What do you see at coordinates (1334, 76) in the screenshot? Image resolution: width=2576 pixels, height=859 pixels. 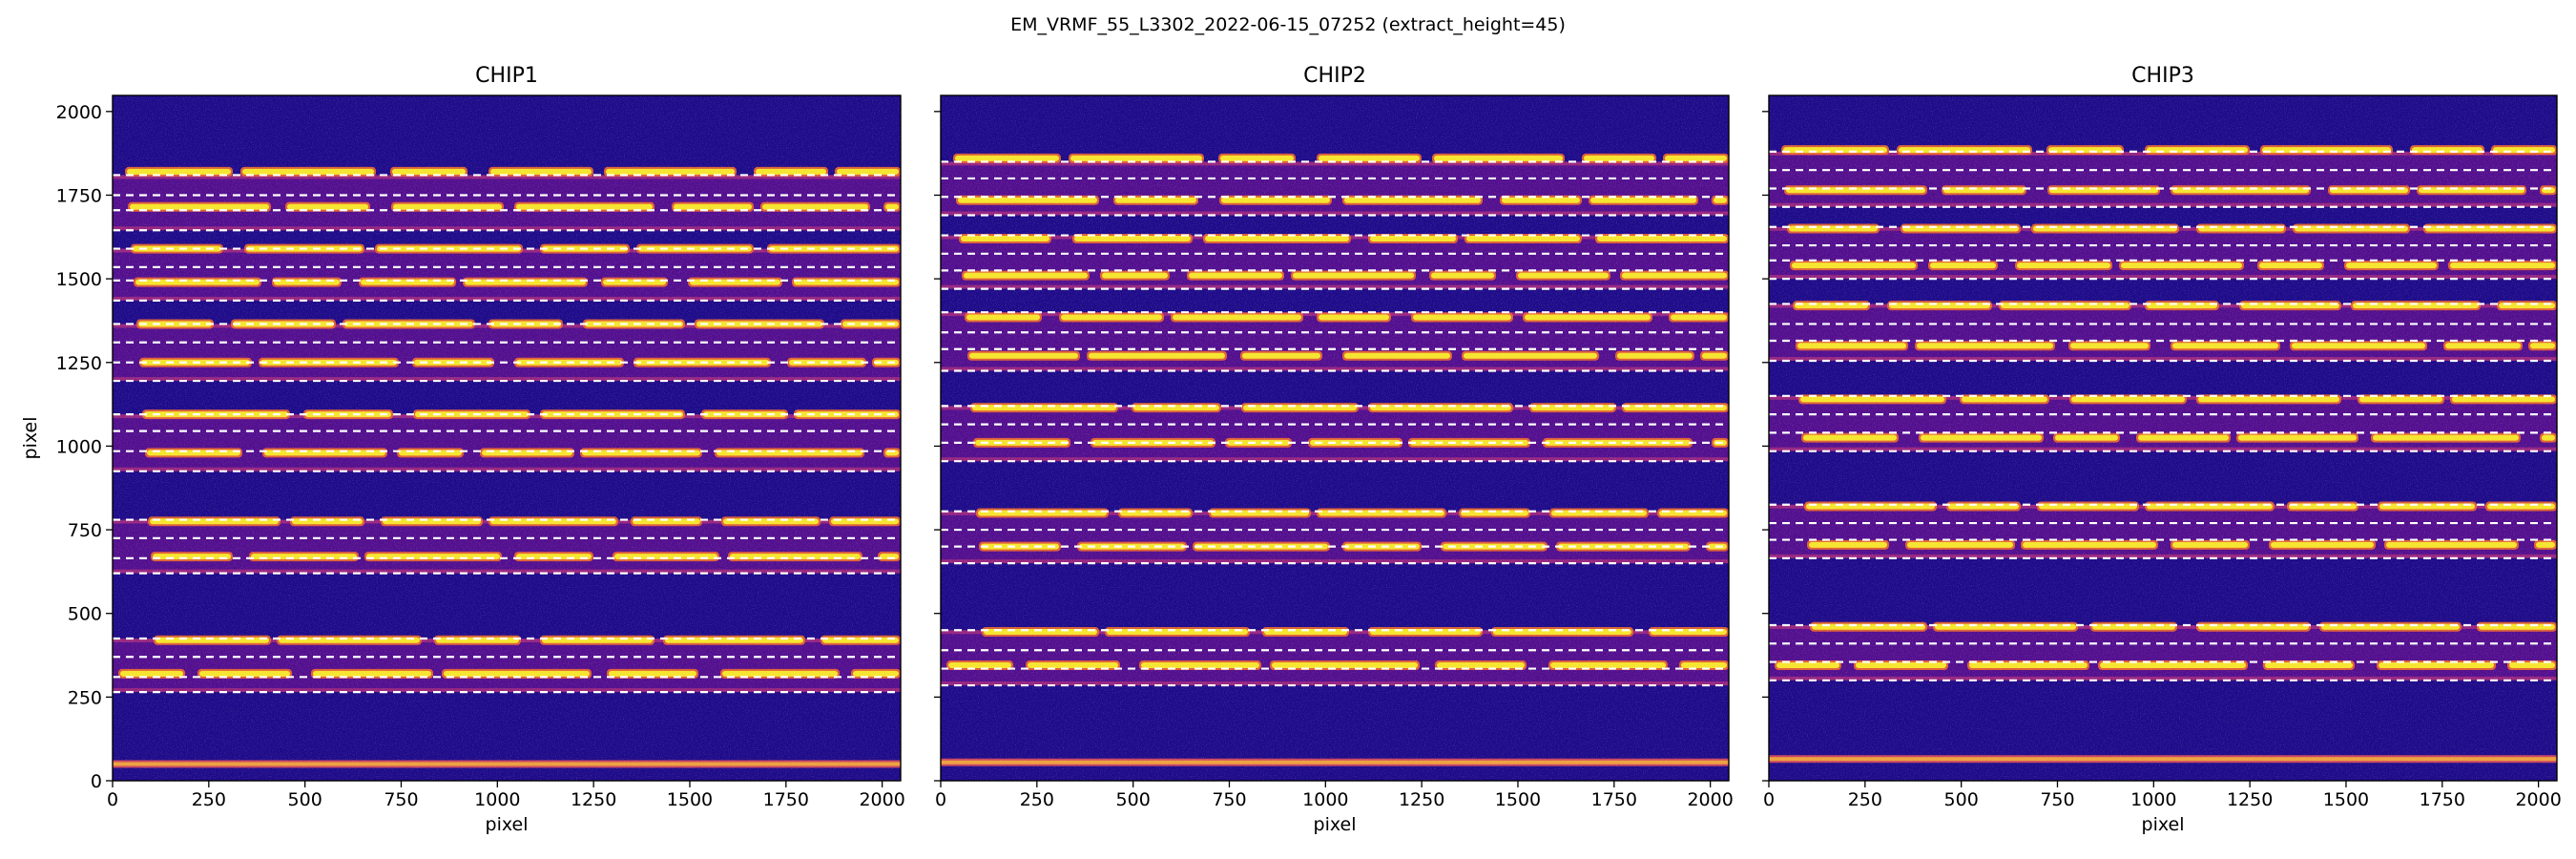 I see `panel-title: CHIP2` at bounding box center [1334, 76].